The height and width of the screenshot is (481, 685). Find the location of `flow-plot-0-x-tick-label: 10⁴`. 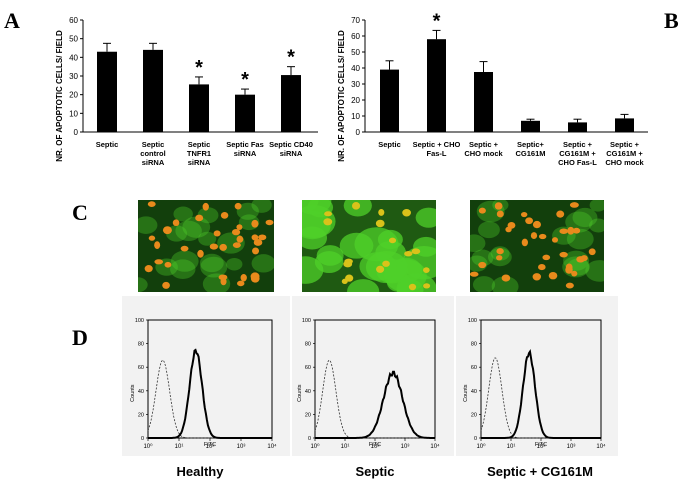

flow-plot-0-x-tick-label: 10⁴ is located at coordinates (272, 446).